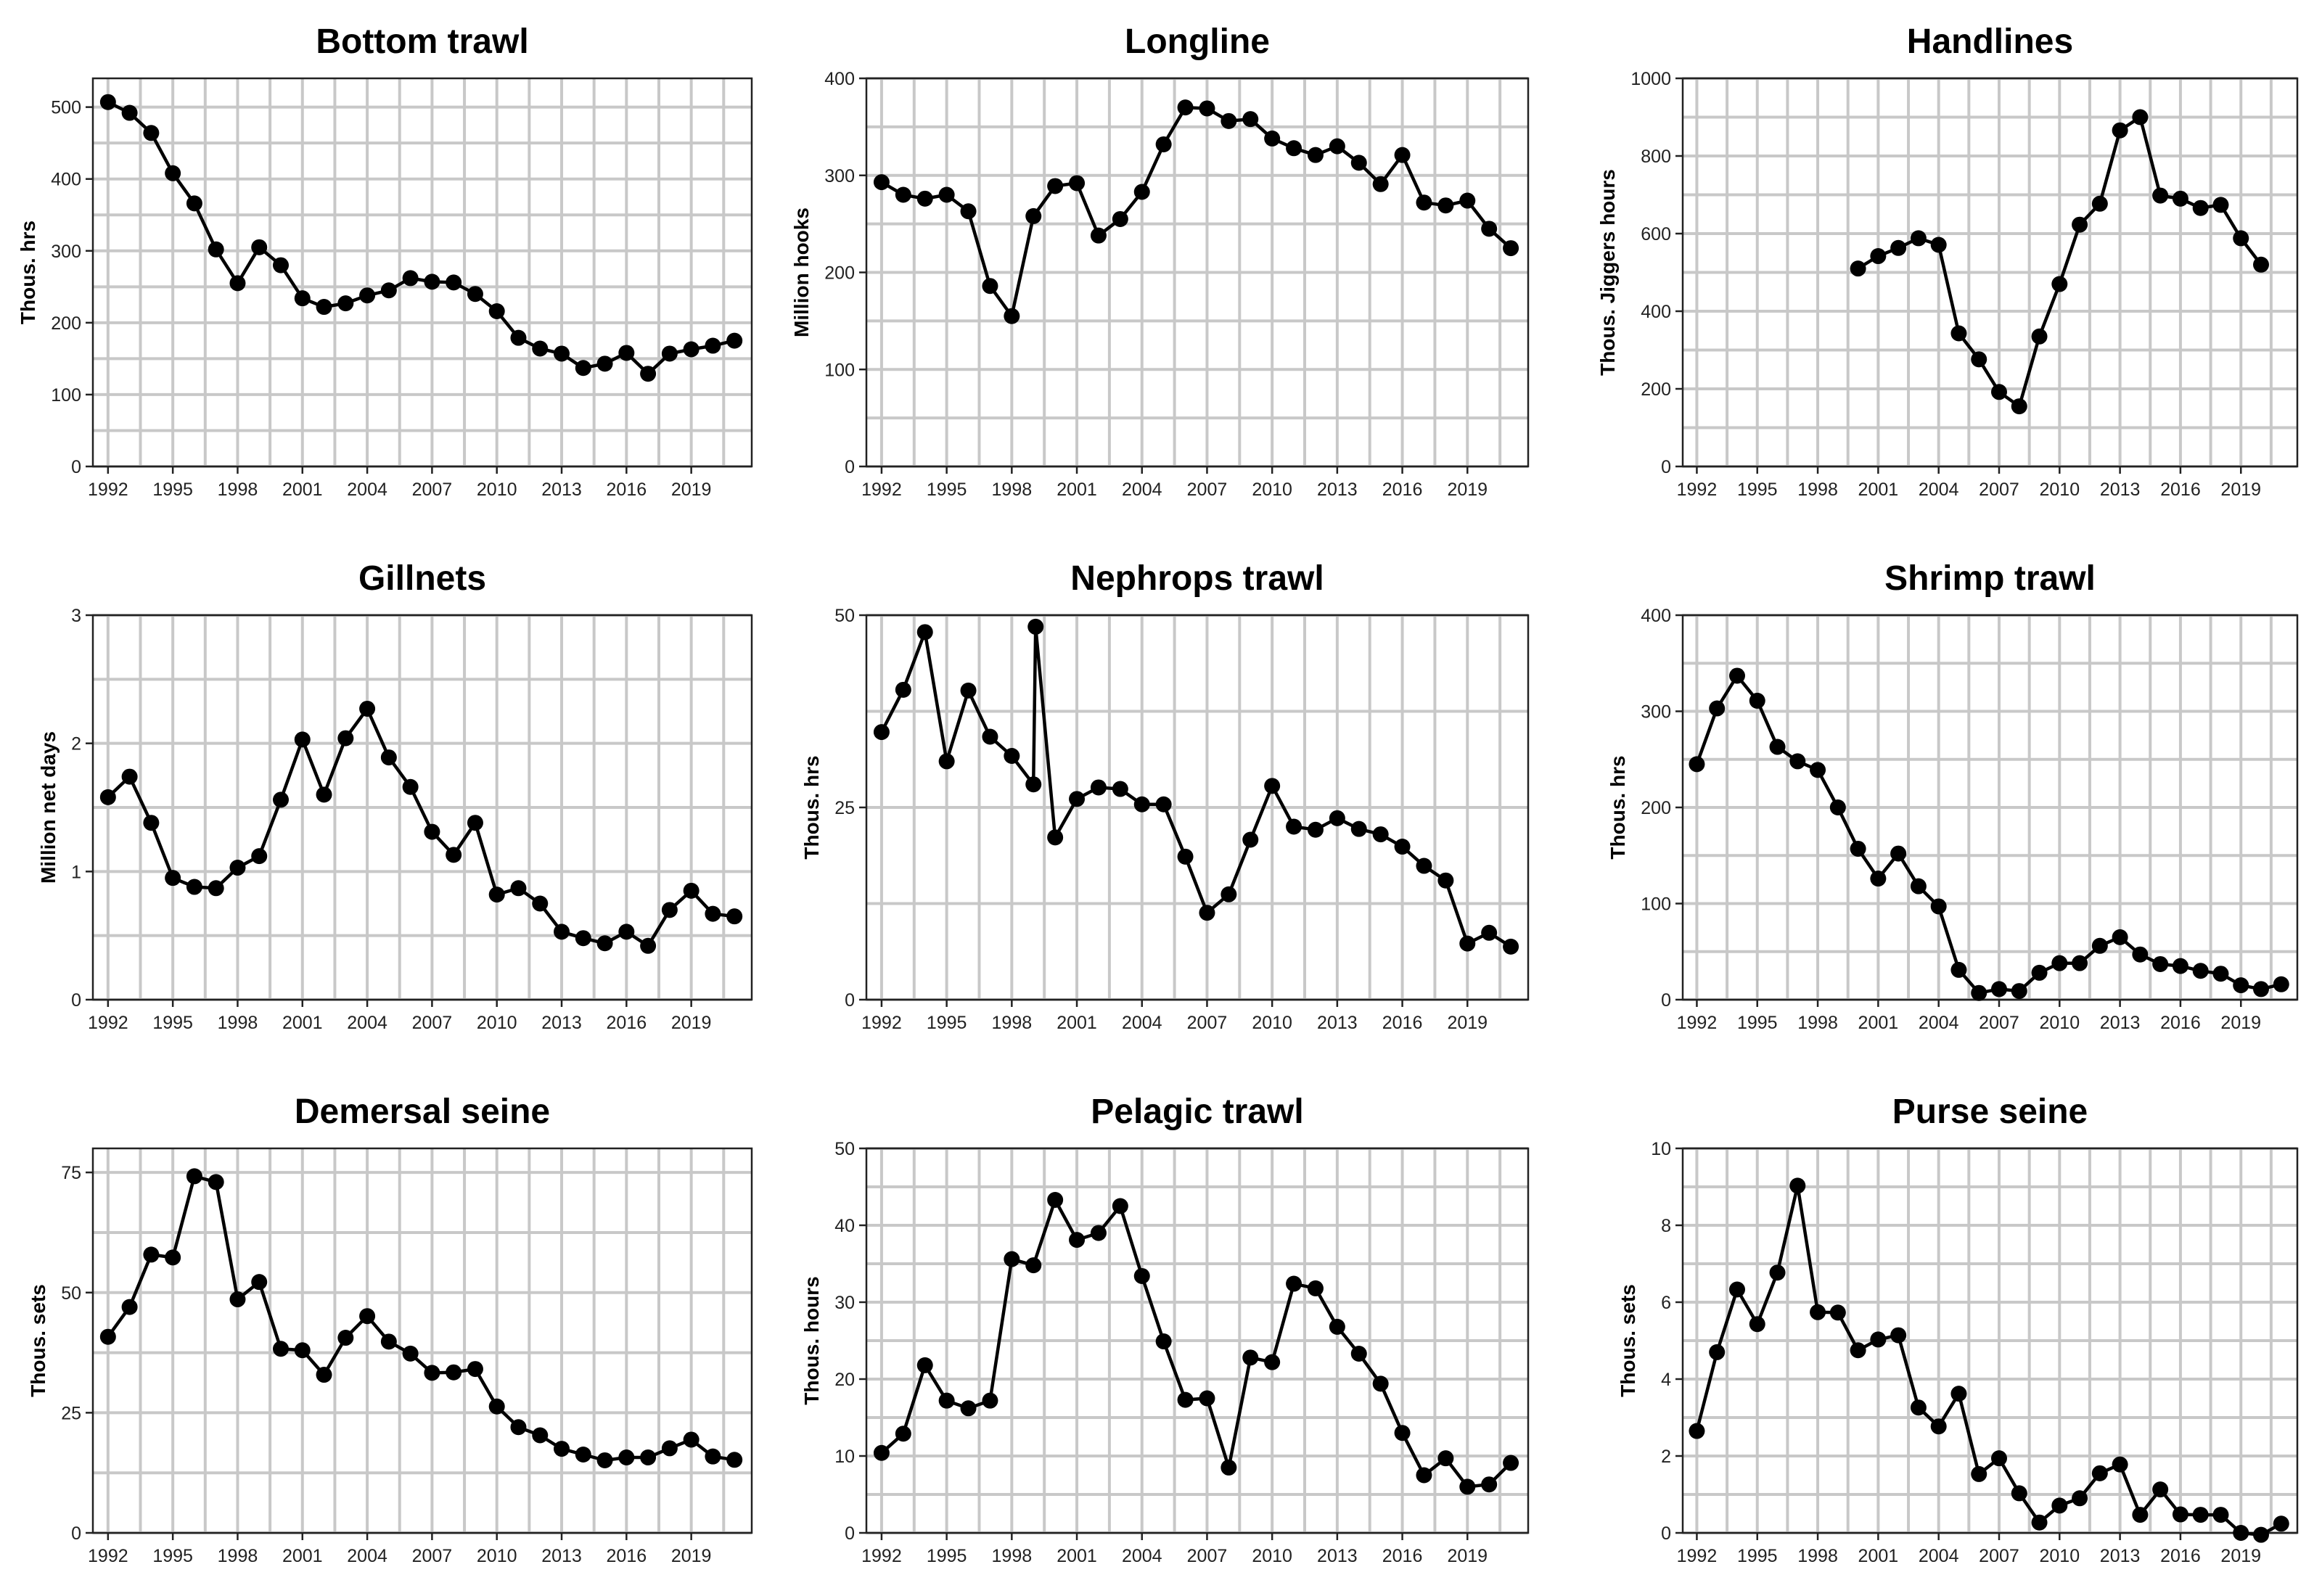  Describe the element at coordinates (1656, 905) in the screenshot. I see `y-tick-label: 100` at that location.